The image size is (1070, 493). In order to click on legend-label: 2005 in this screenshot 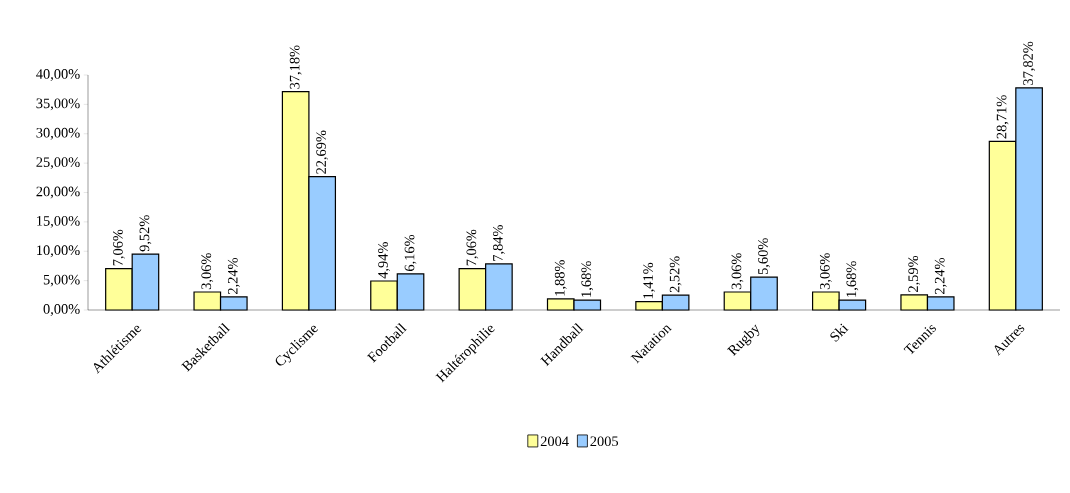, I will do `click(604, 441)`.